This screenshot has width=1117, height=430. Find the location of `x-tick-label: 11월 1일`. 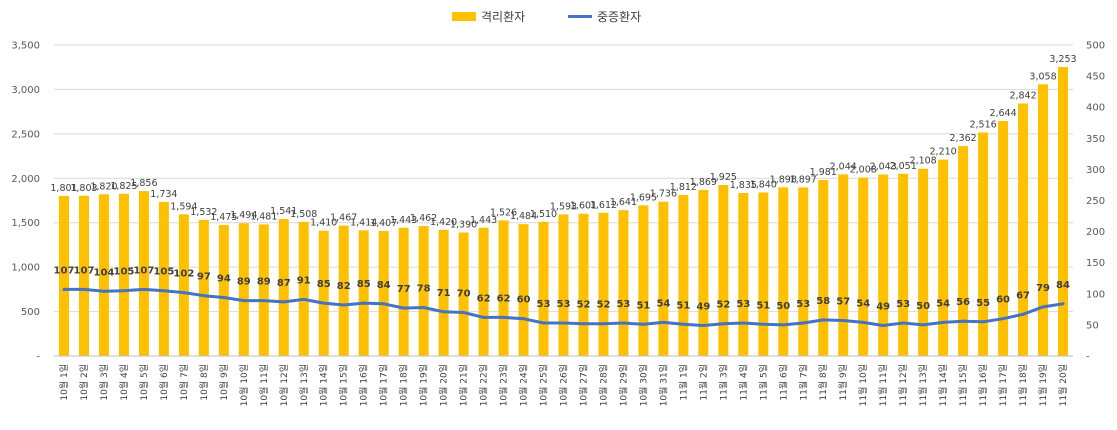

x-tick-label: 11월 1일 is located at coordinates (683, 382).